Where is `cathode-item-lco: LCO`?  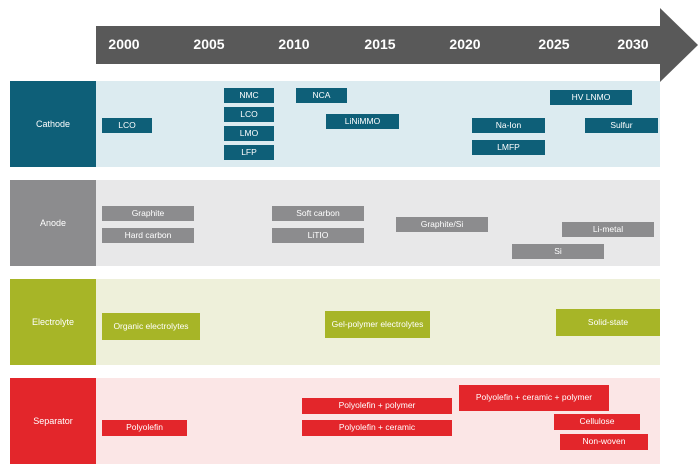
cathode-item-lco: LCO is located at coordinates (127, 125).